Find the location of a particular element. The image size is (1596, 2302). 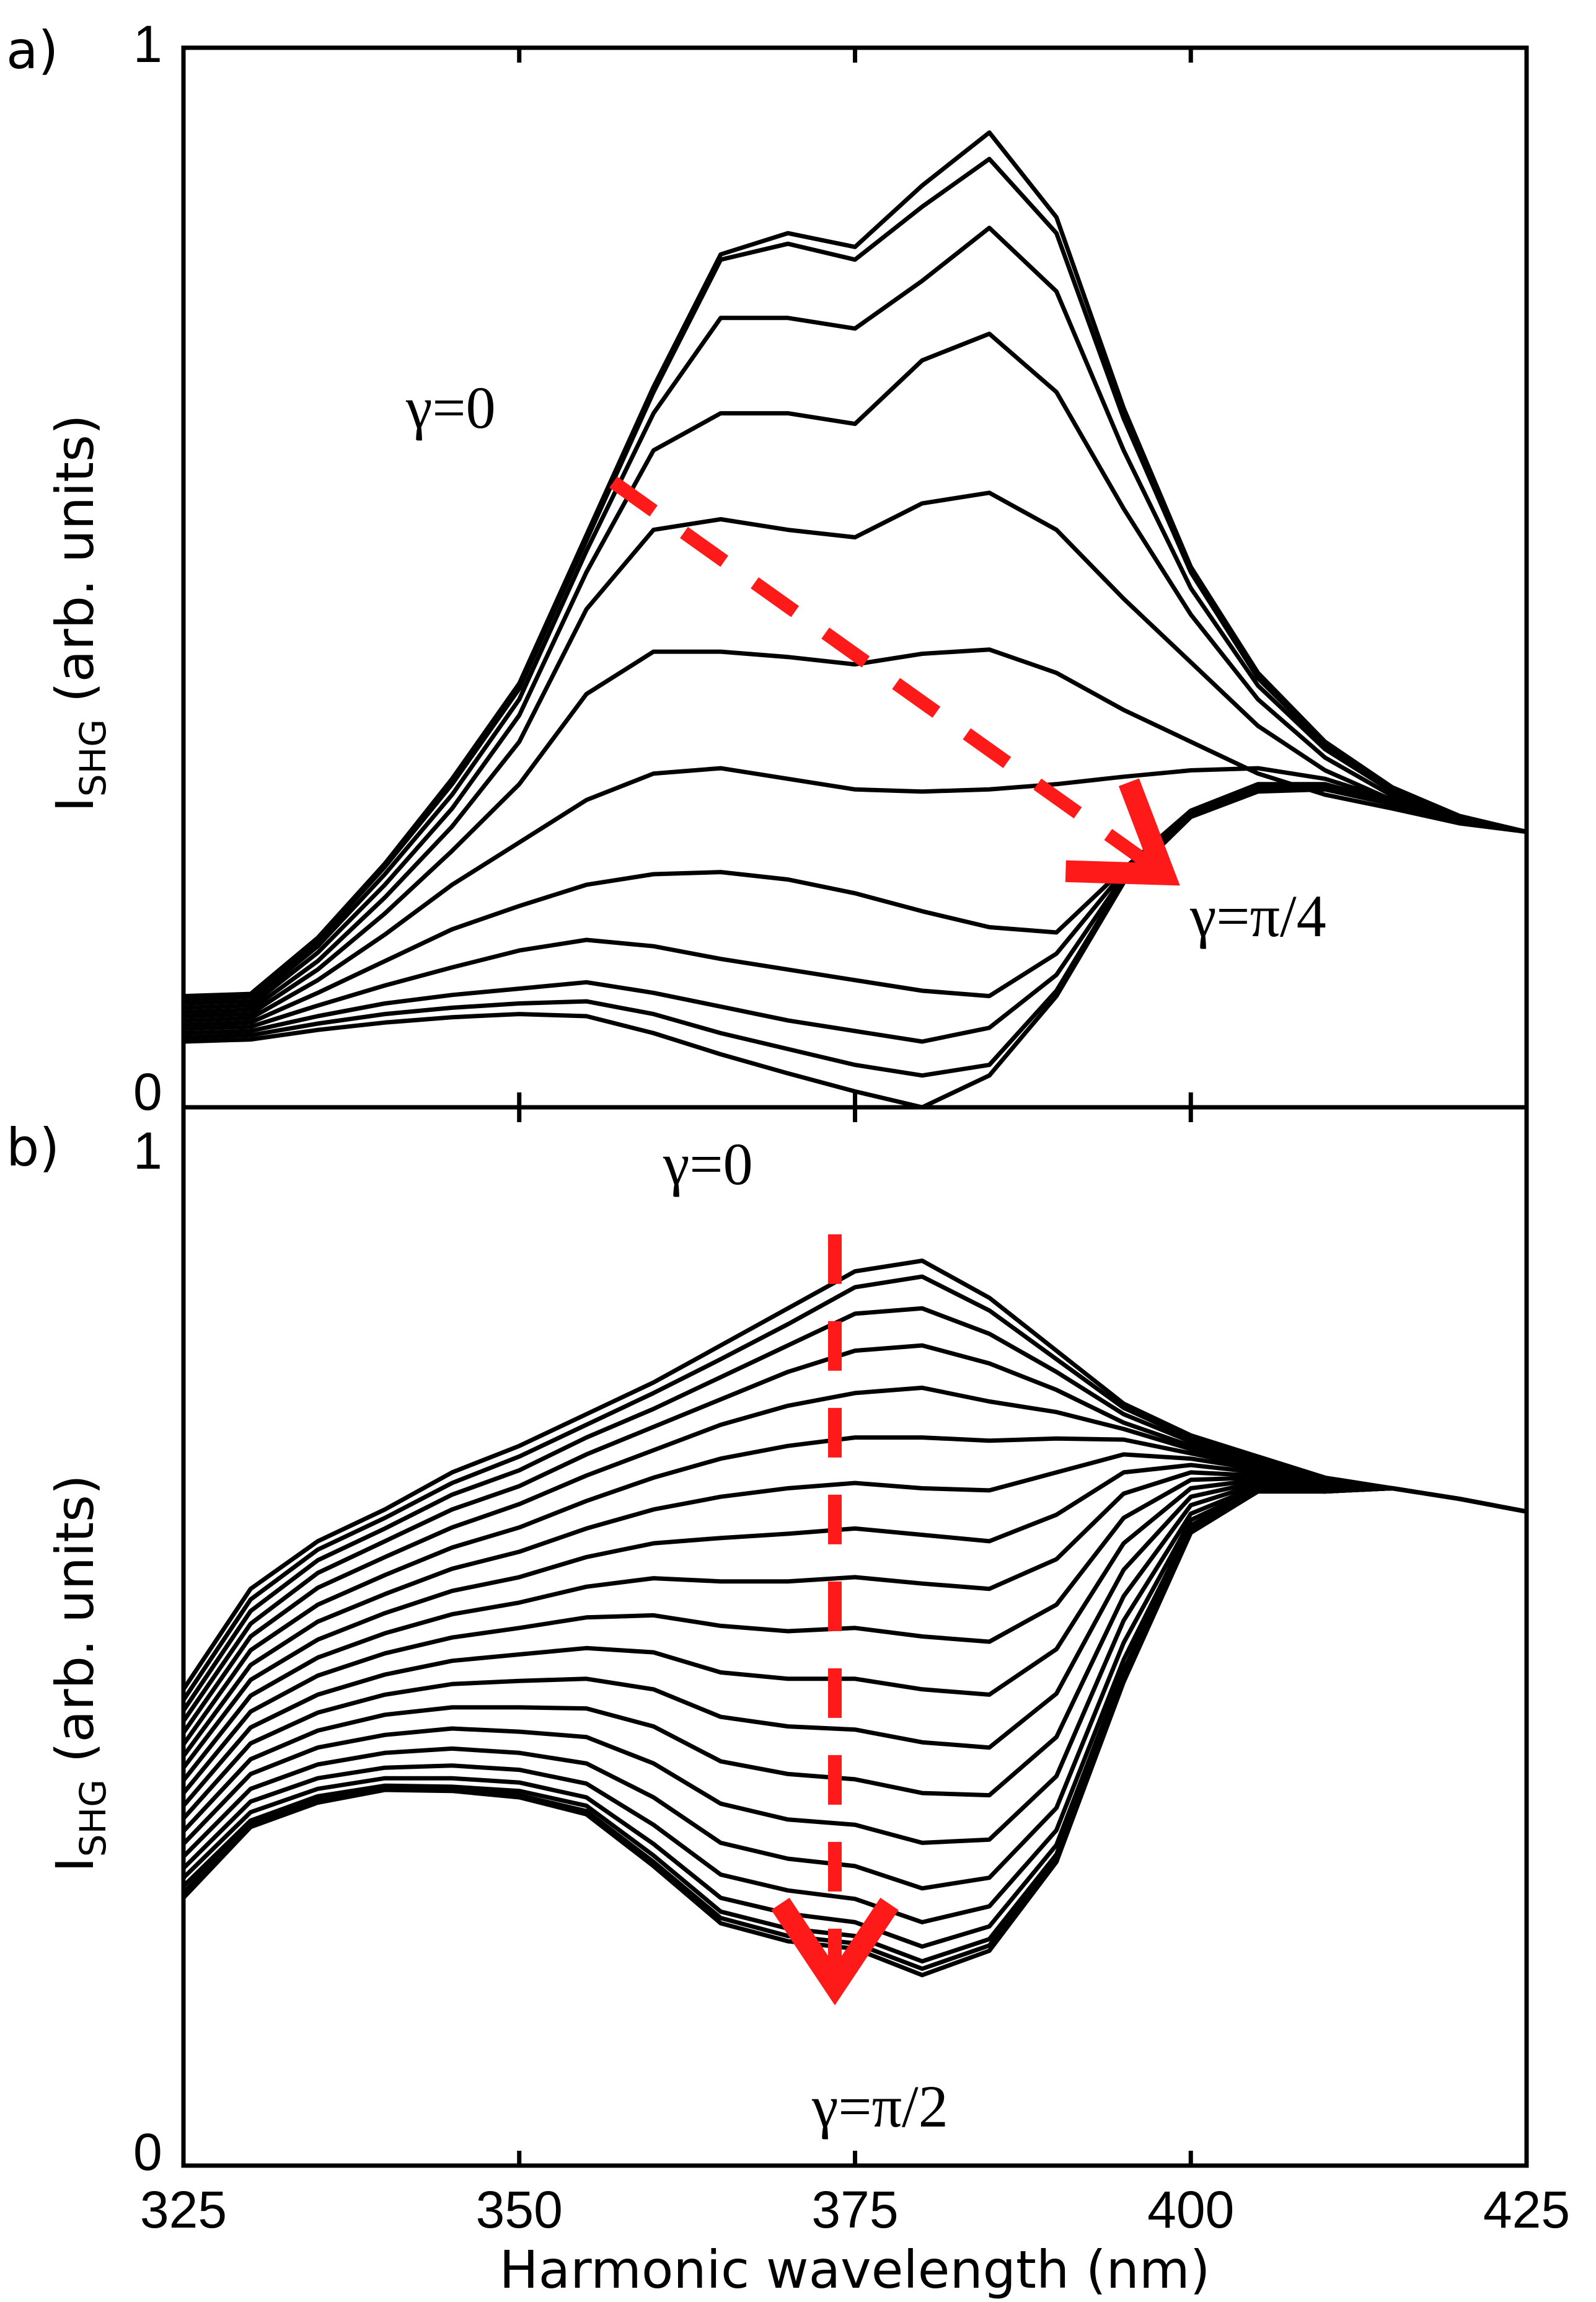

panel-a-arrow is located at coordinates (894, 681).